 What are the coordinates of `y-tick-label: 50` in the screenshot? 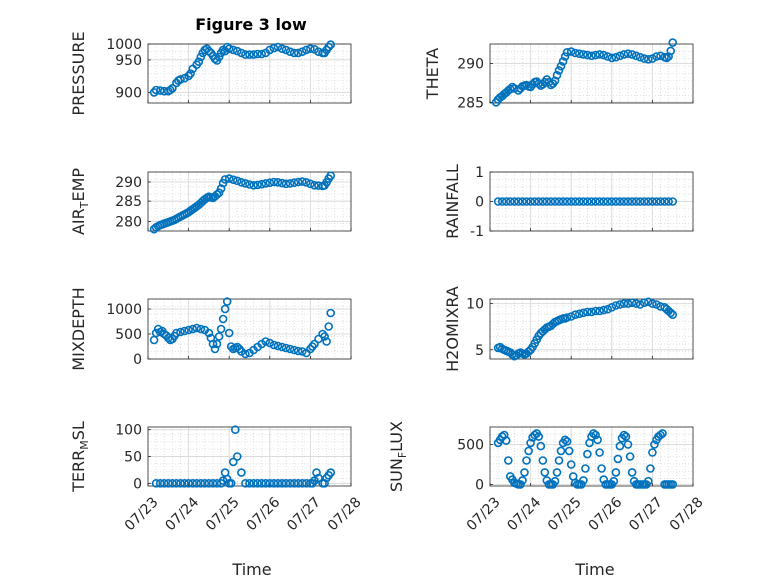 It's located at (133, 458).